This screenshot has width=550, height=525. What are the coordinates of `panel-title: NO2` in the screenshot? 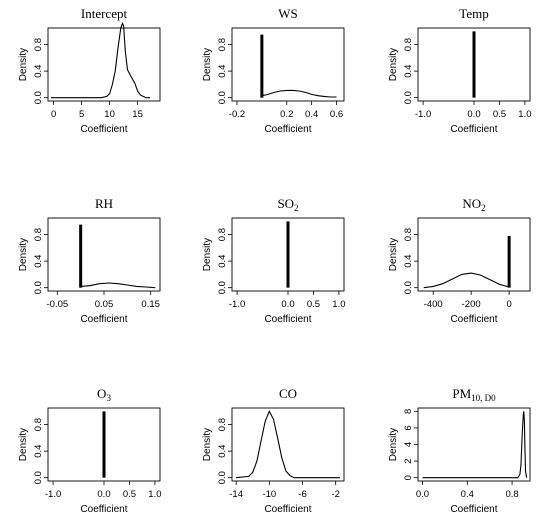 It's located at (473, 204).